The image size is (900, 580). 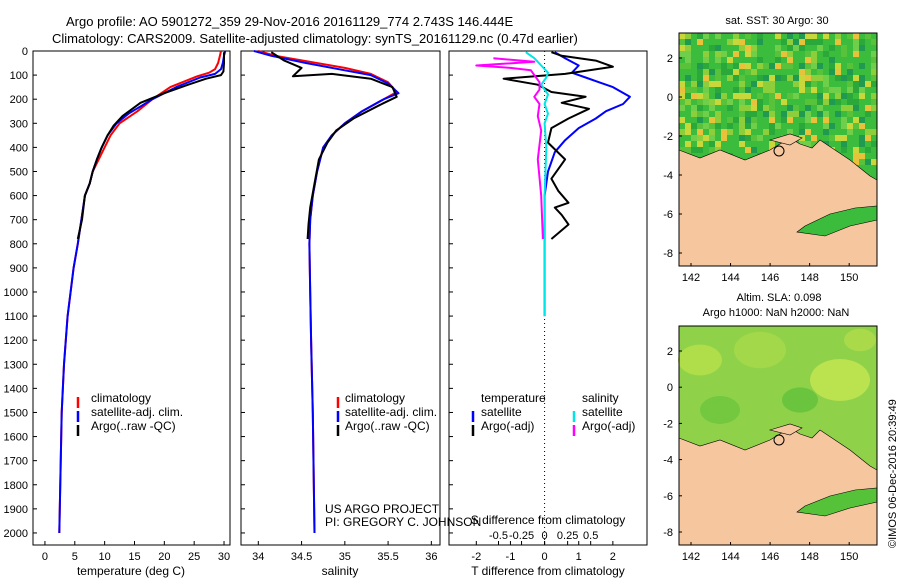 What do you see at coordinates (730, 278) in the screenshot?
I see `map-x-tick-label: 144` at bounding box center [730, 278].